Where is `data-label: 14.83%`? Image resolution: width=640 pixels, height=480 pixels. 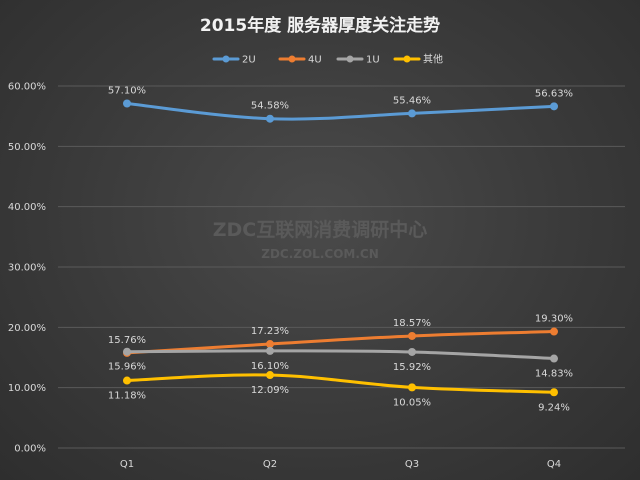
data-label: 14.83% is located at coordinates (554, 374).